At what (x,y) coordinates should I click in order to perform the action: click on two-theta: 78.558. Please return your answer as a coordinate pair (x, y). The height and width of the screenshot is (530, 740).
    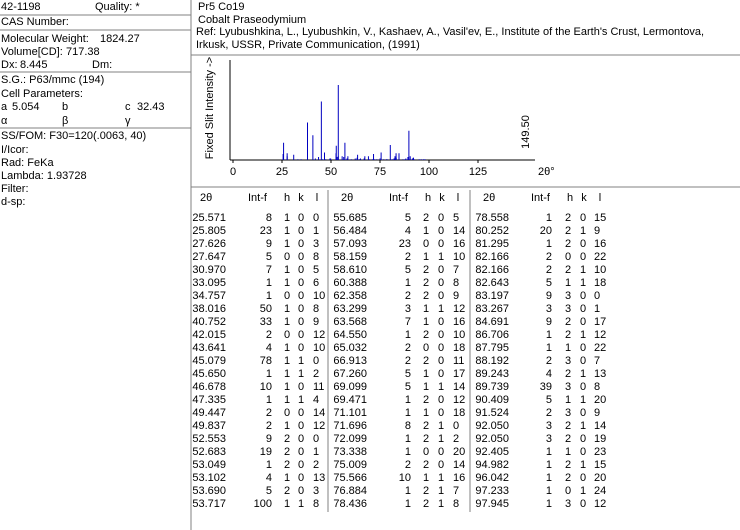
    Looking at the image, I should click on (492, 218).